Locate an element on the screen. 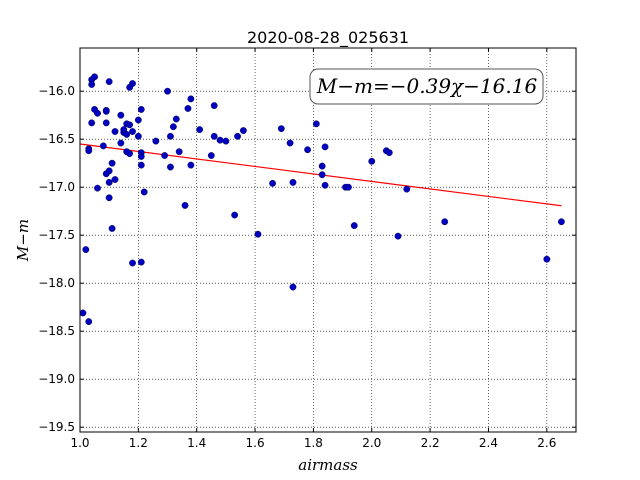  chart-title: 2020-08-28_025631 is located at coordinates (328, 38).